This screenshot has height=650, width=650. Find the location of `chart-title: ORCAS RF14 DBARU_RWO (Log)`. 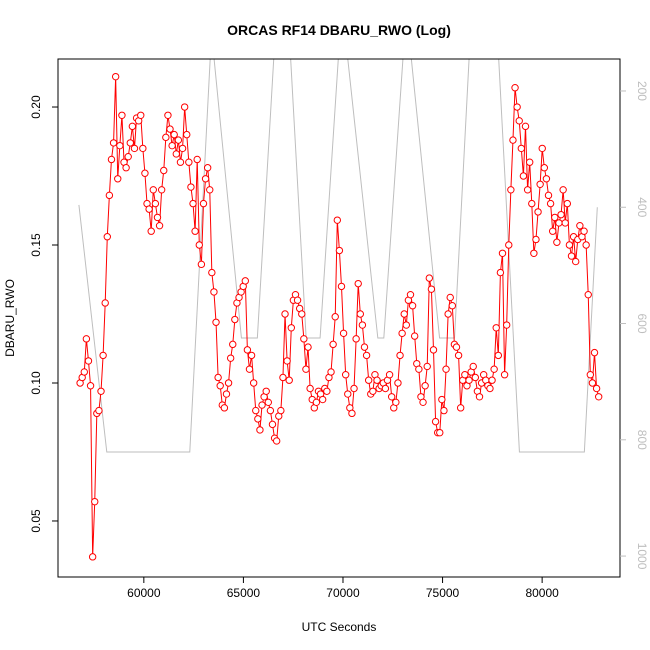

chart-title: ORCAS RF14 DBARU_RWO (Log) is located at coordinates (339, 30).